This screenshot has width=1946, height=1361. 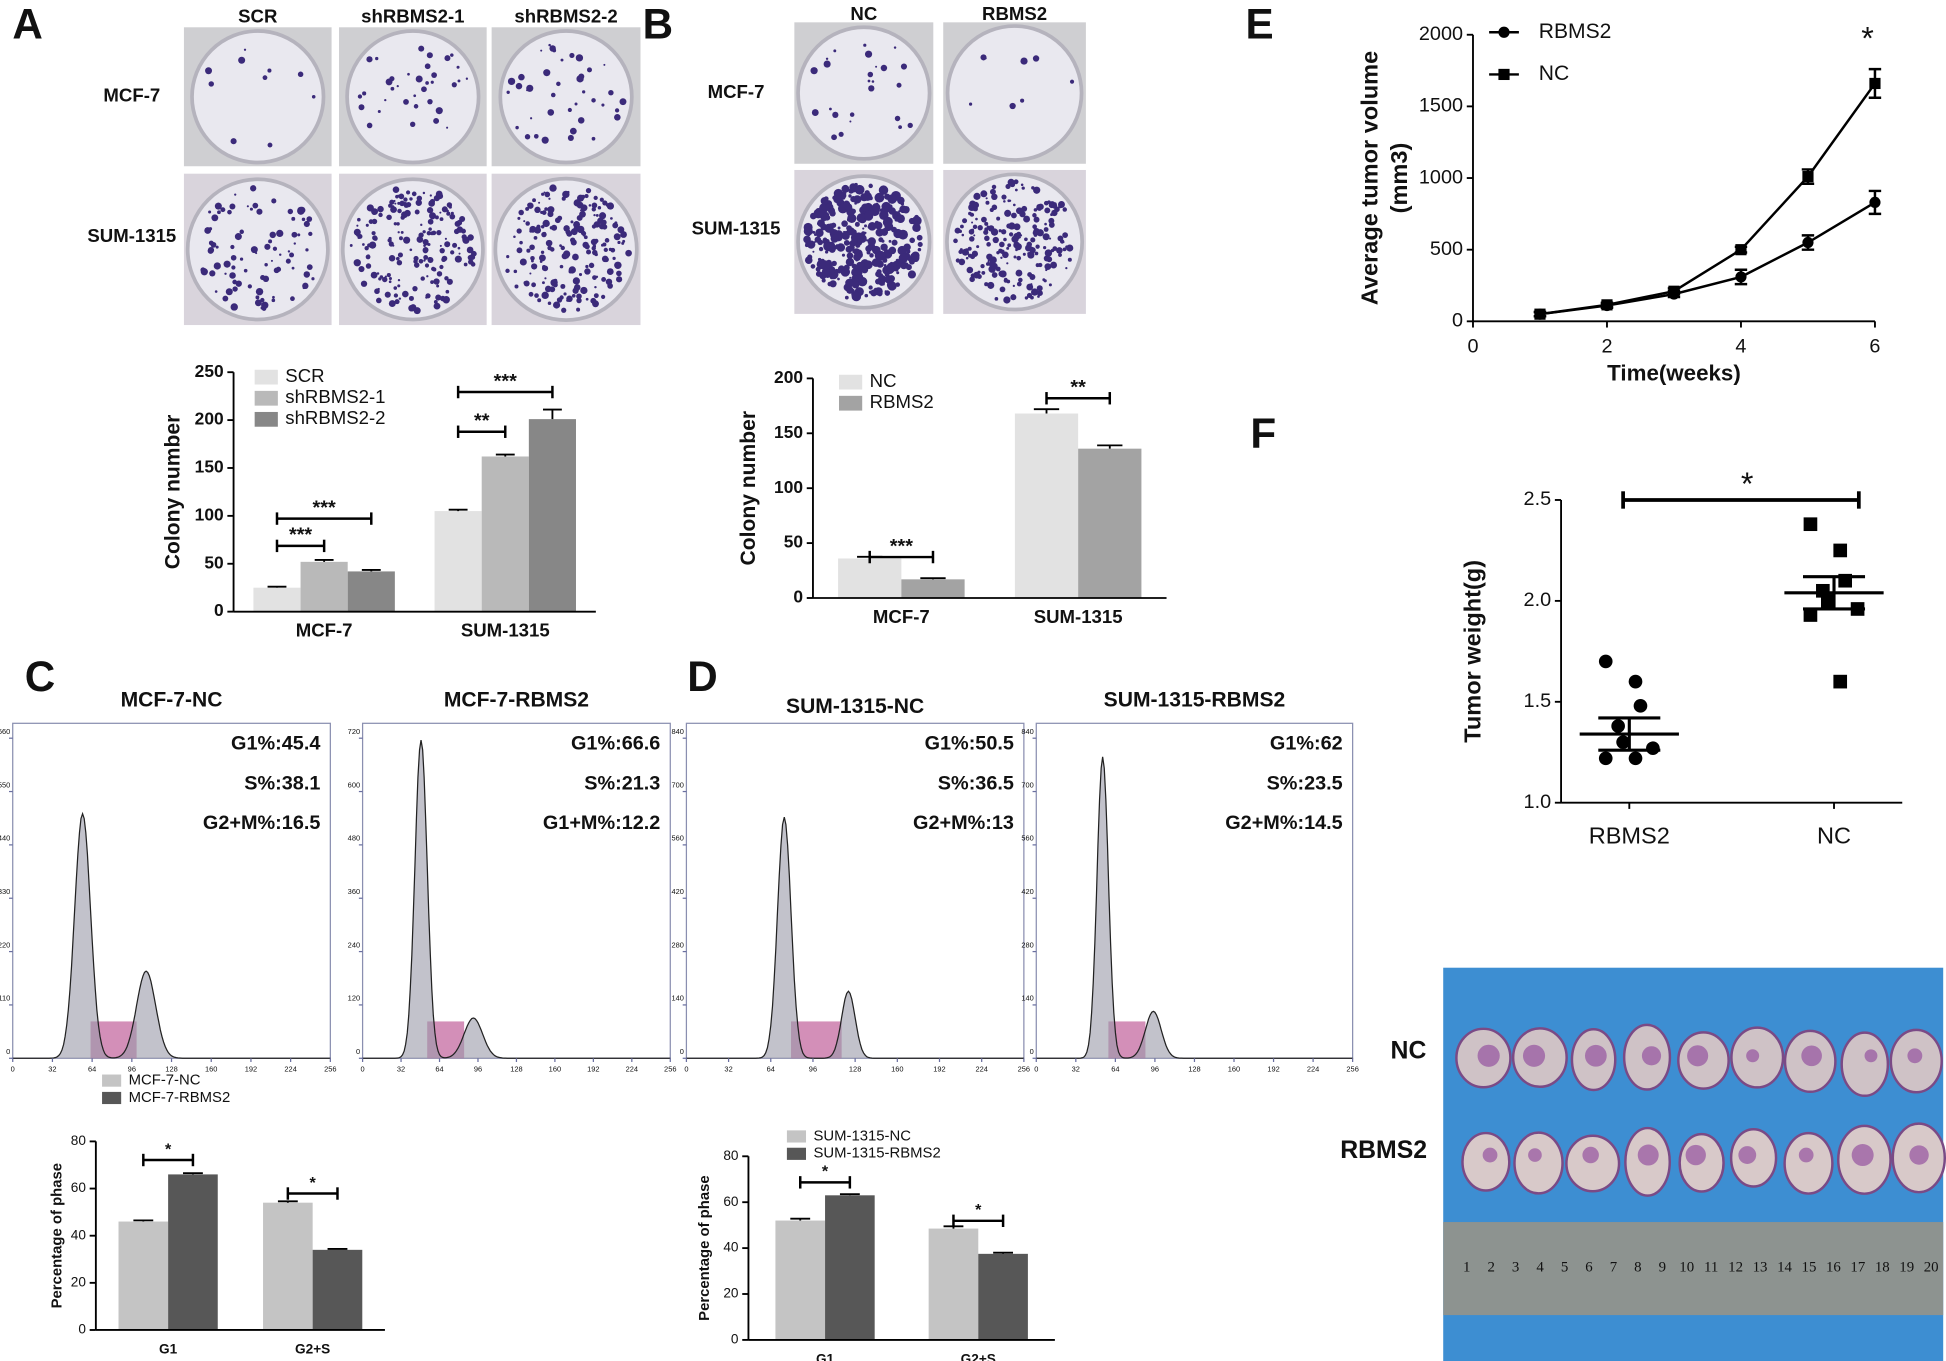 I want to click on y-tick-label: 150, so click(x=209, y=467).